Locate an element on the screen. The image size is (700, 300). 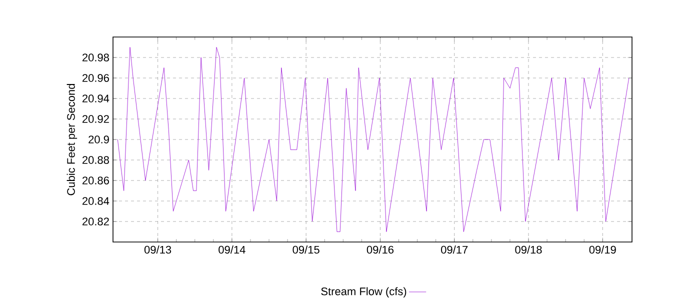
y-tick-label: 20.92 is located at coordinates (95, 119).